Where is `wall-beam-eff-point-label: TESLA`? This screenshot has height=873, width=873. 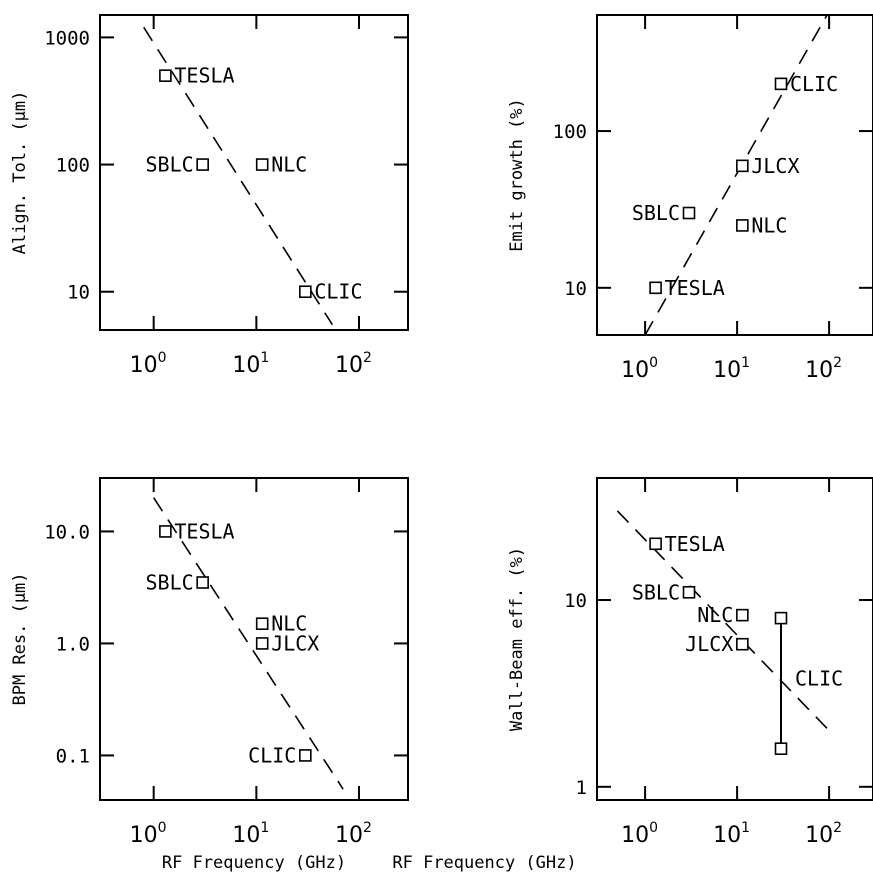
wall-beam-eff-point-label: TESLA is located at coordinates (695, 544).